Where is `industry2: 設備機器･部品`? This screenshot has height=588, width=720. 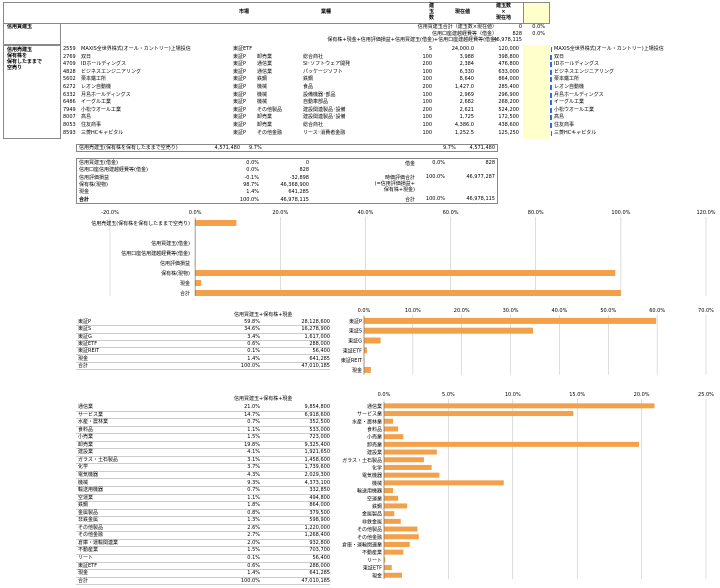 industry2: 設備機器･部品 is located at coordinates (319, 94).